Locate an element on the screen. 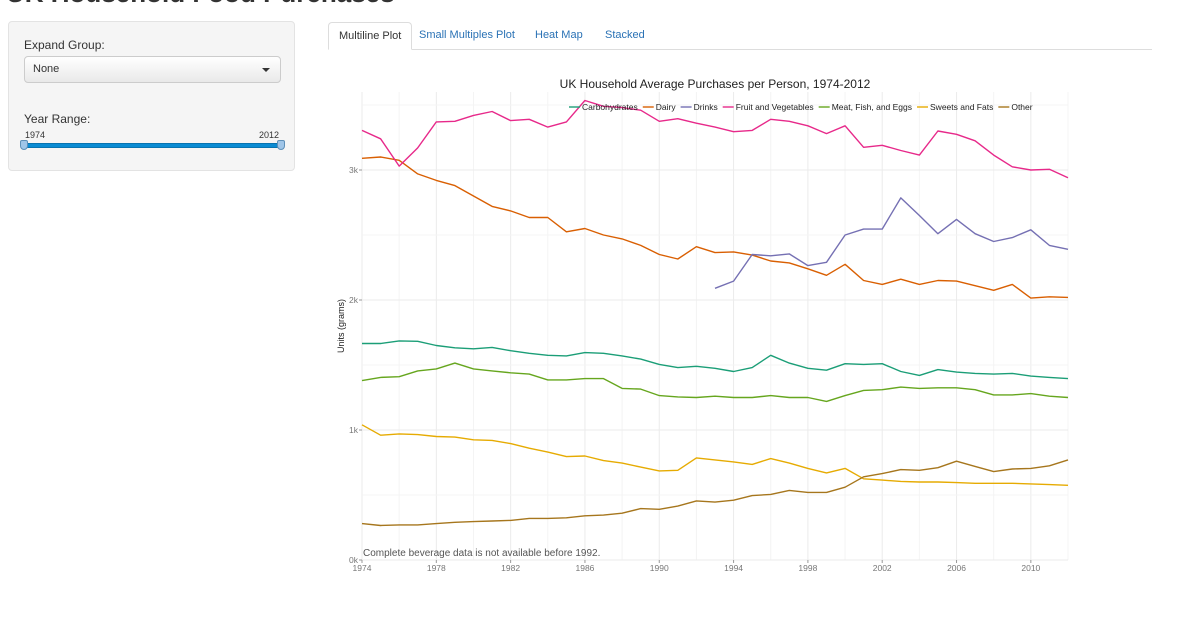  x-tick-label: 1974 is located at coordinates (362, 568).